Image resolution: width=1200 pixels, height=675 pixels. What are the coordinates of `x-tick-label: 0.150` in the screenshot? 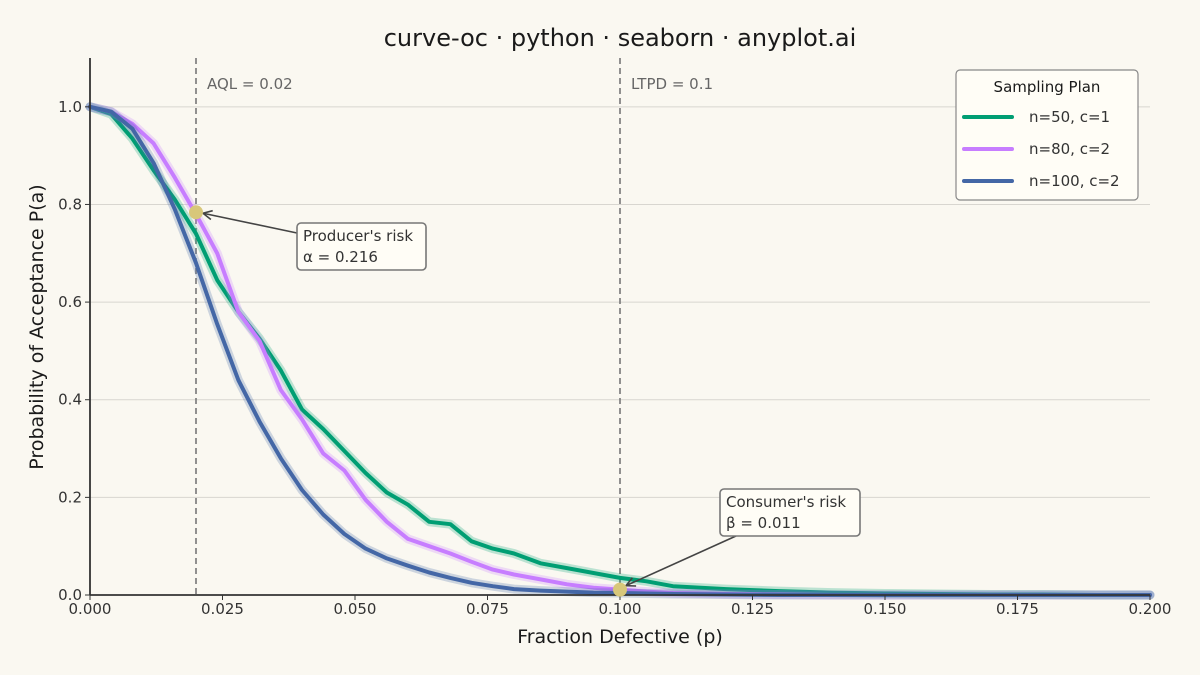 It's located at (885, 609).